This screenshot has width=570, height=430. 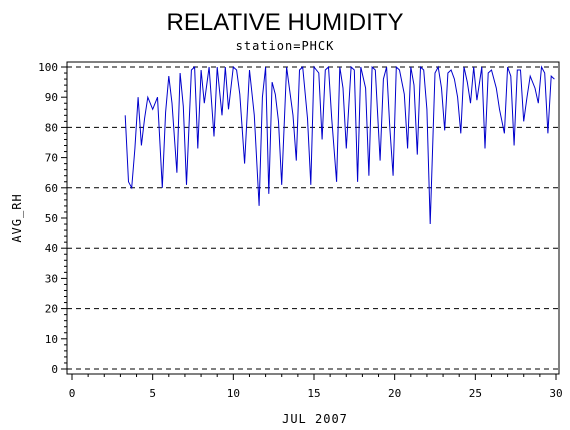 What do you see at coordinates (51, 278) in the screenshot?
I see `y-tick-label: 30` at bounding box center [51, 278].